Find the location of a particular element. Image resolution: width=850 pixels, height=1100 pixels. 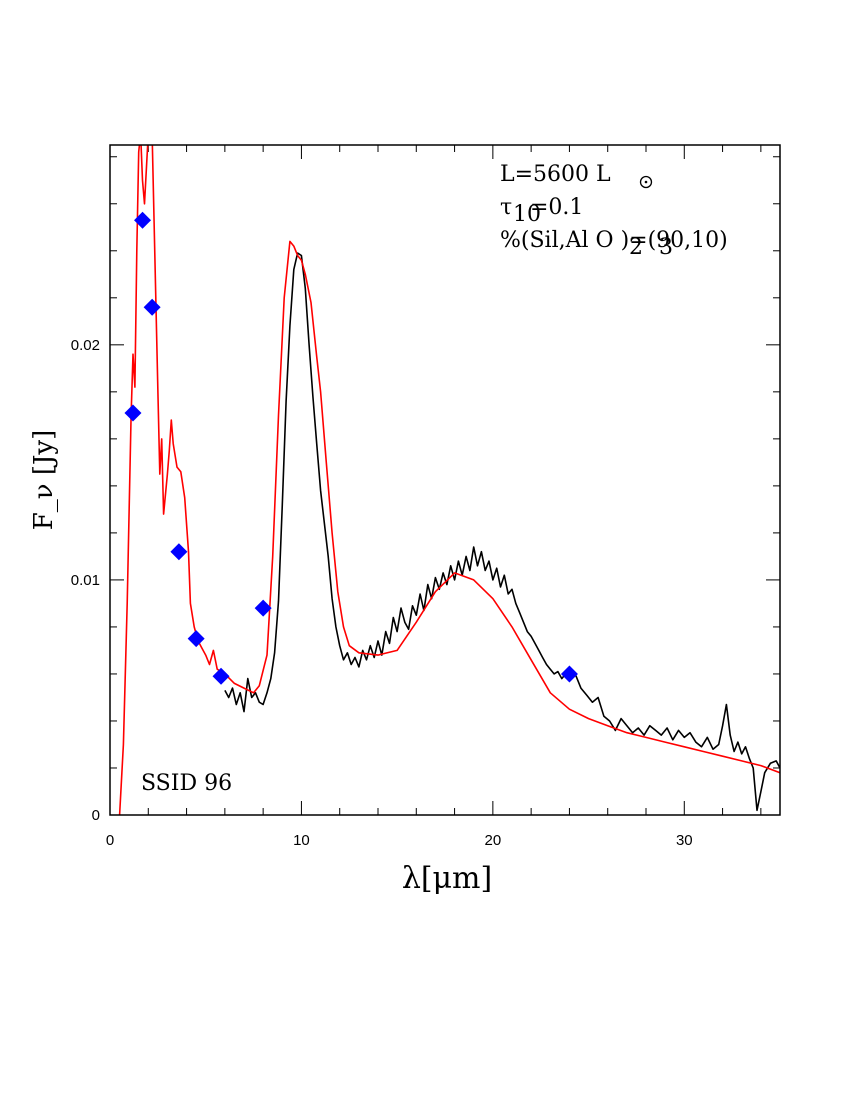

y-tick-label: 0.02 is located at coordinates (85, 345).